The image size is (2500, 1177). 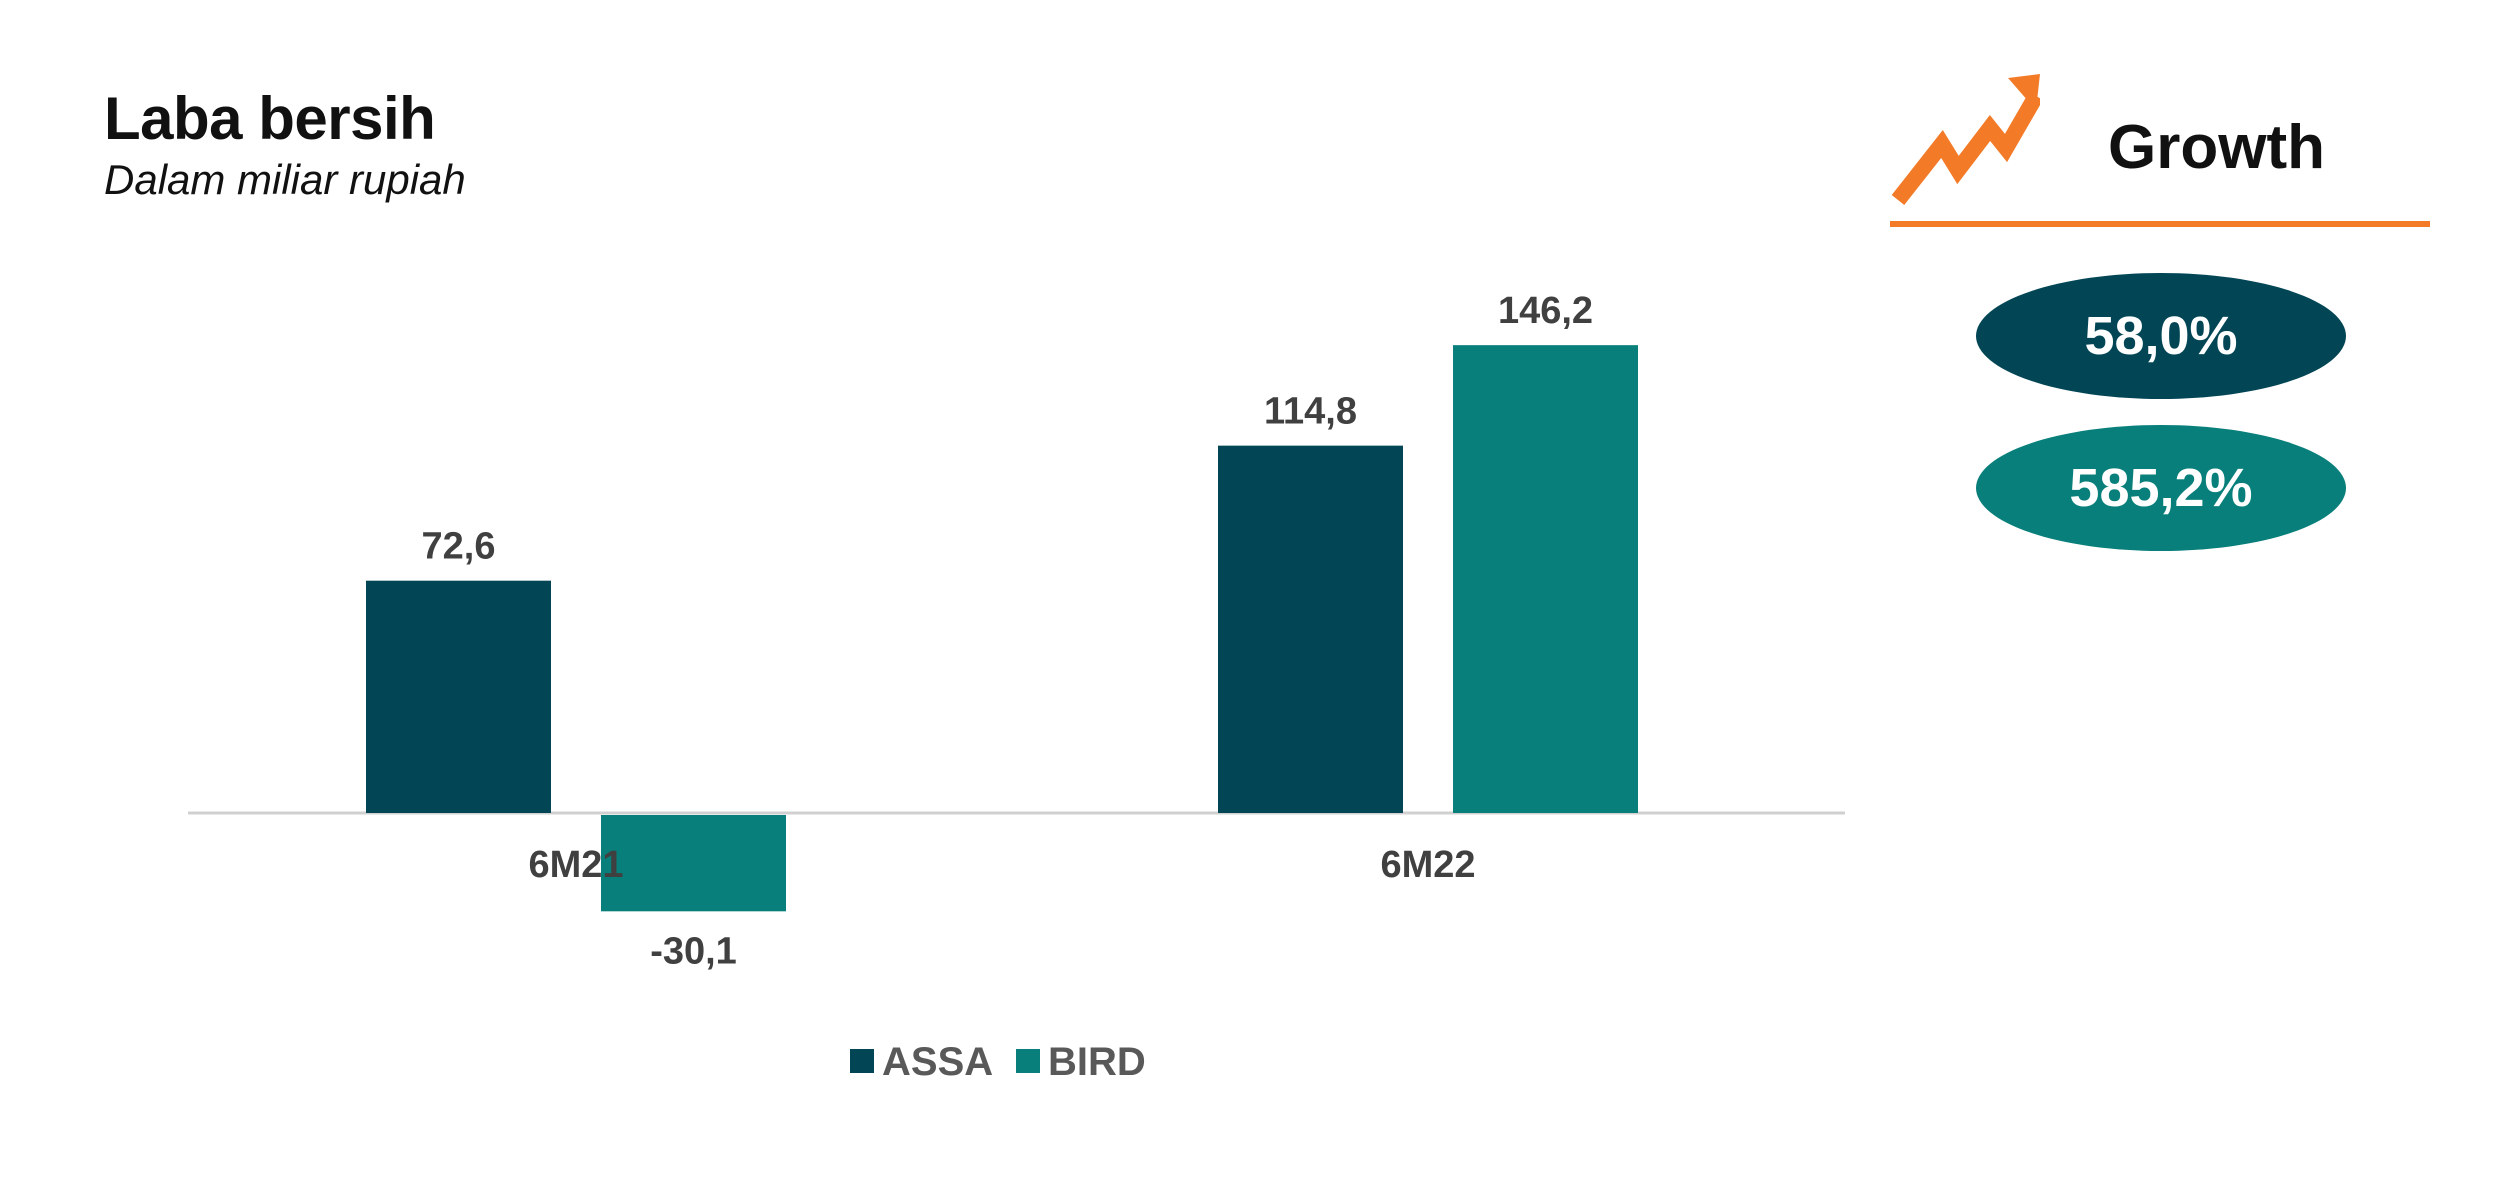 What do you see at coordinates (1427, 865) in the screenshot?
I see `category-label-6m22: 6M22` at bounding box center [1427, 865].